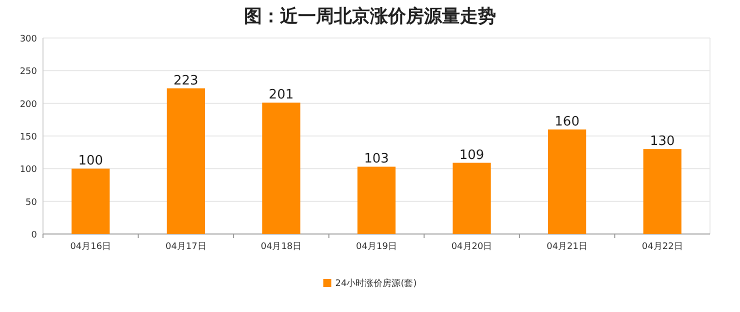  What do you see at coordinates (29, 39) in the screenshot?
I see `y-tick-label: 300` at bounding box center [29, 39].